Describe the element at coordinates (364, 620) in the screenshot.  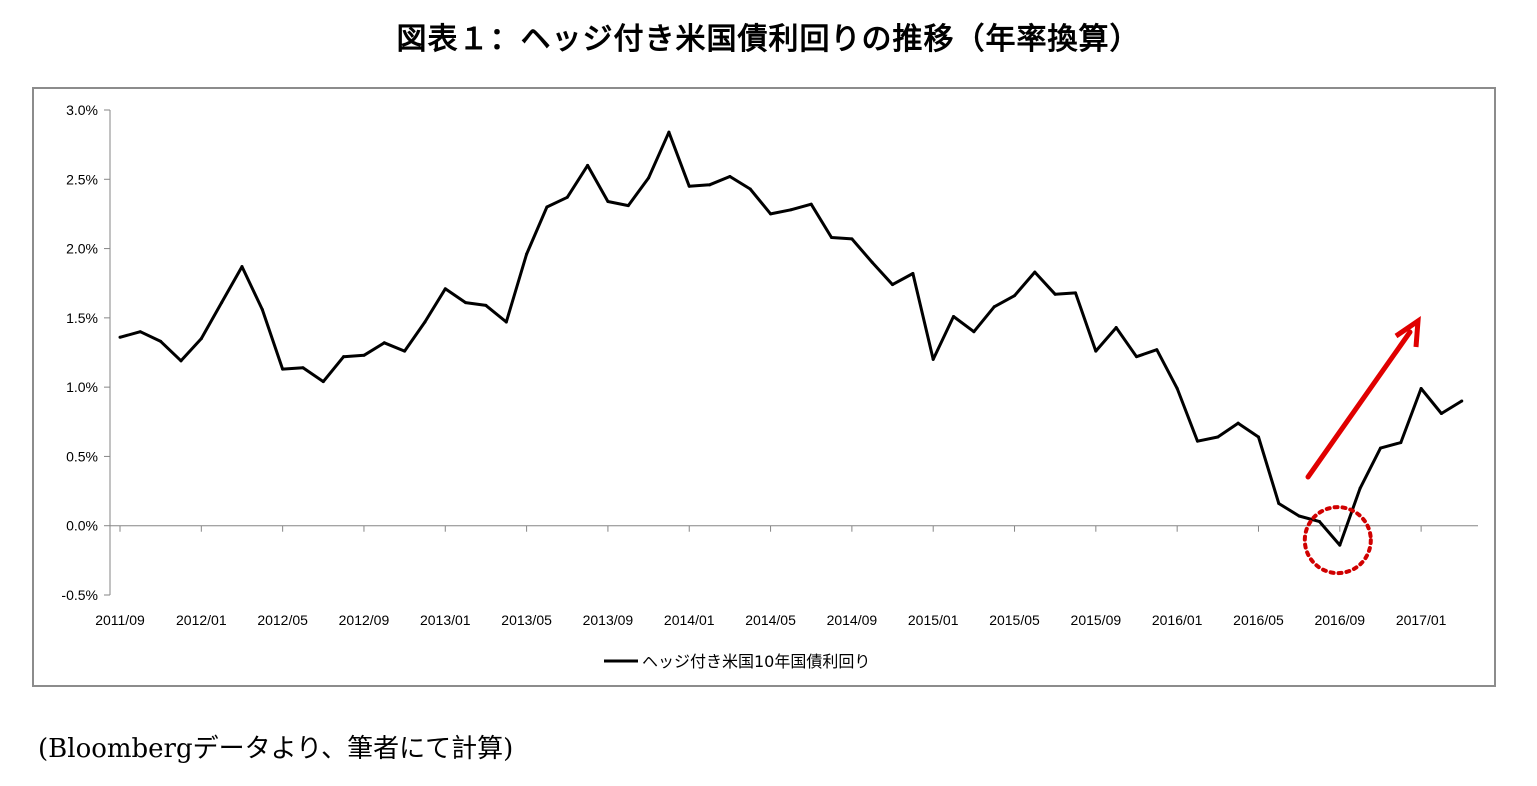
I see `x-tick-label: 2012/09` at that location.